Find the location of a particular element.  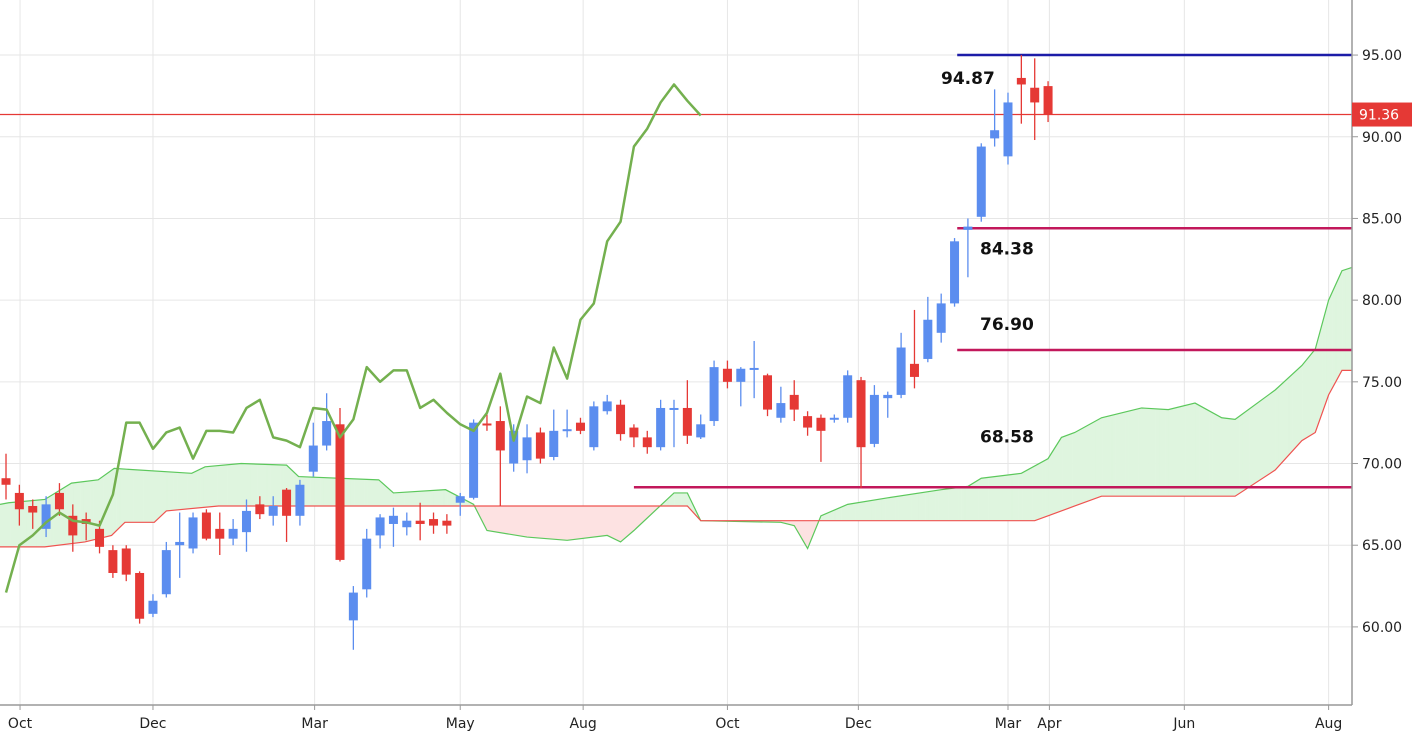

y-tick-label: 95.00 is located at coordinates (1382, 56).